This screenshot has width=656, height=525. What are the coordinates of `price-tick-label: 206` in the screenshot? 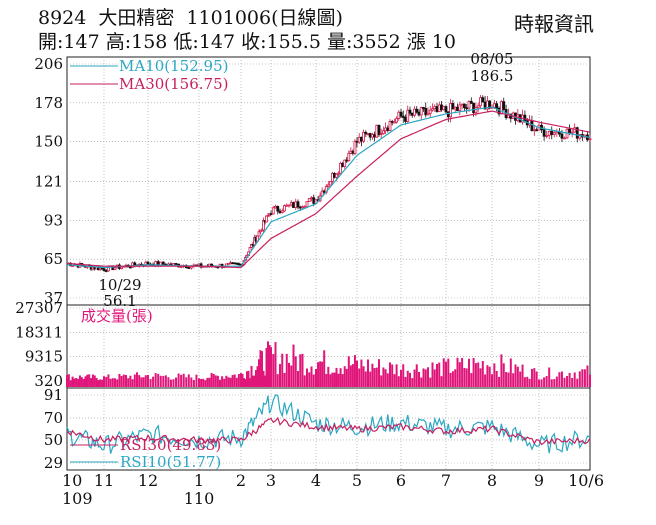 It's located at (48, 64).